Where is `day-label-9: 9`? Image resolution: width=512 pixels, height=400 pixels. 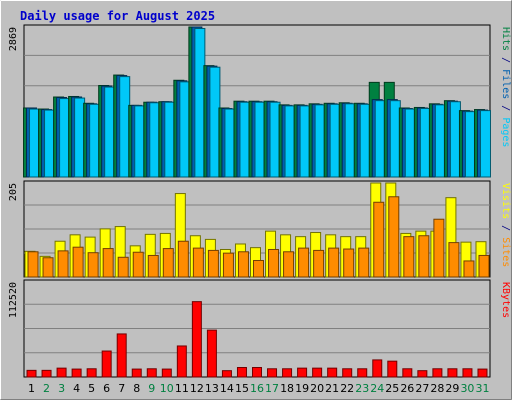
day-label-9: 9 is located at coordinates (151, 388).